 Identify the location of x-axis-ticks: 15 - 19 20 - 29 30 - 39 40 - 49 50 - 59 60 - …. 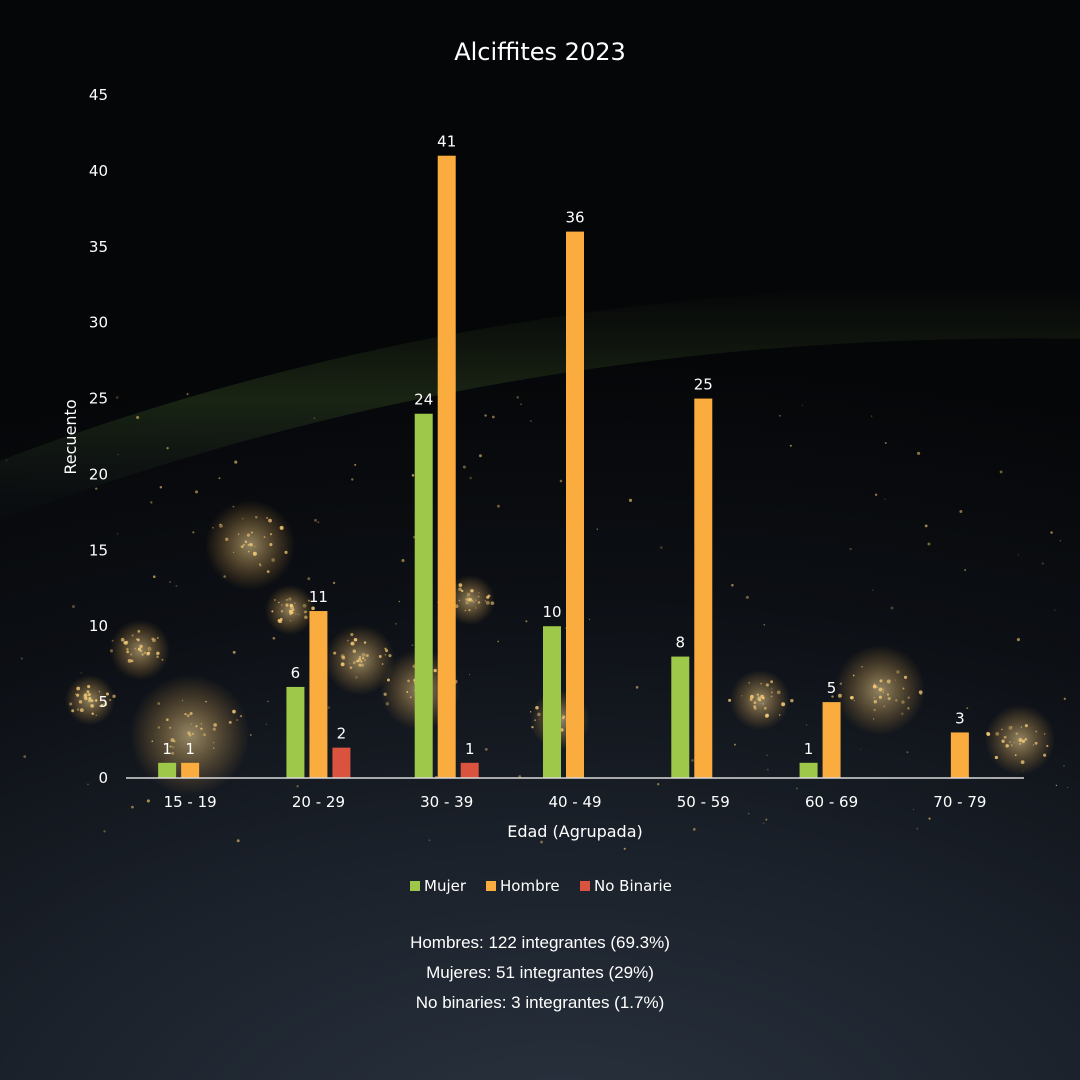
(575, 802).